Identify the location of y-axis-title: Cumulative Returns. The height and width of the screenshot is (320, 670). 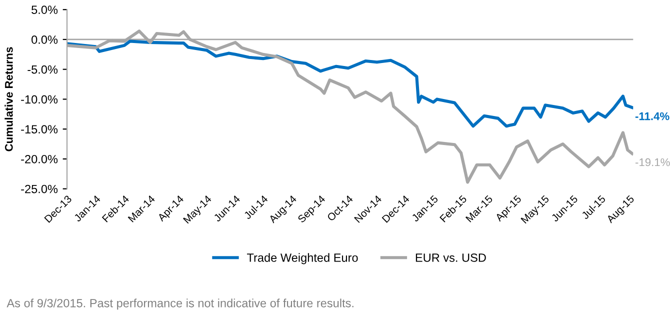
(8, 99).